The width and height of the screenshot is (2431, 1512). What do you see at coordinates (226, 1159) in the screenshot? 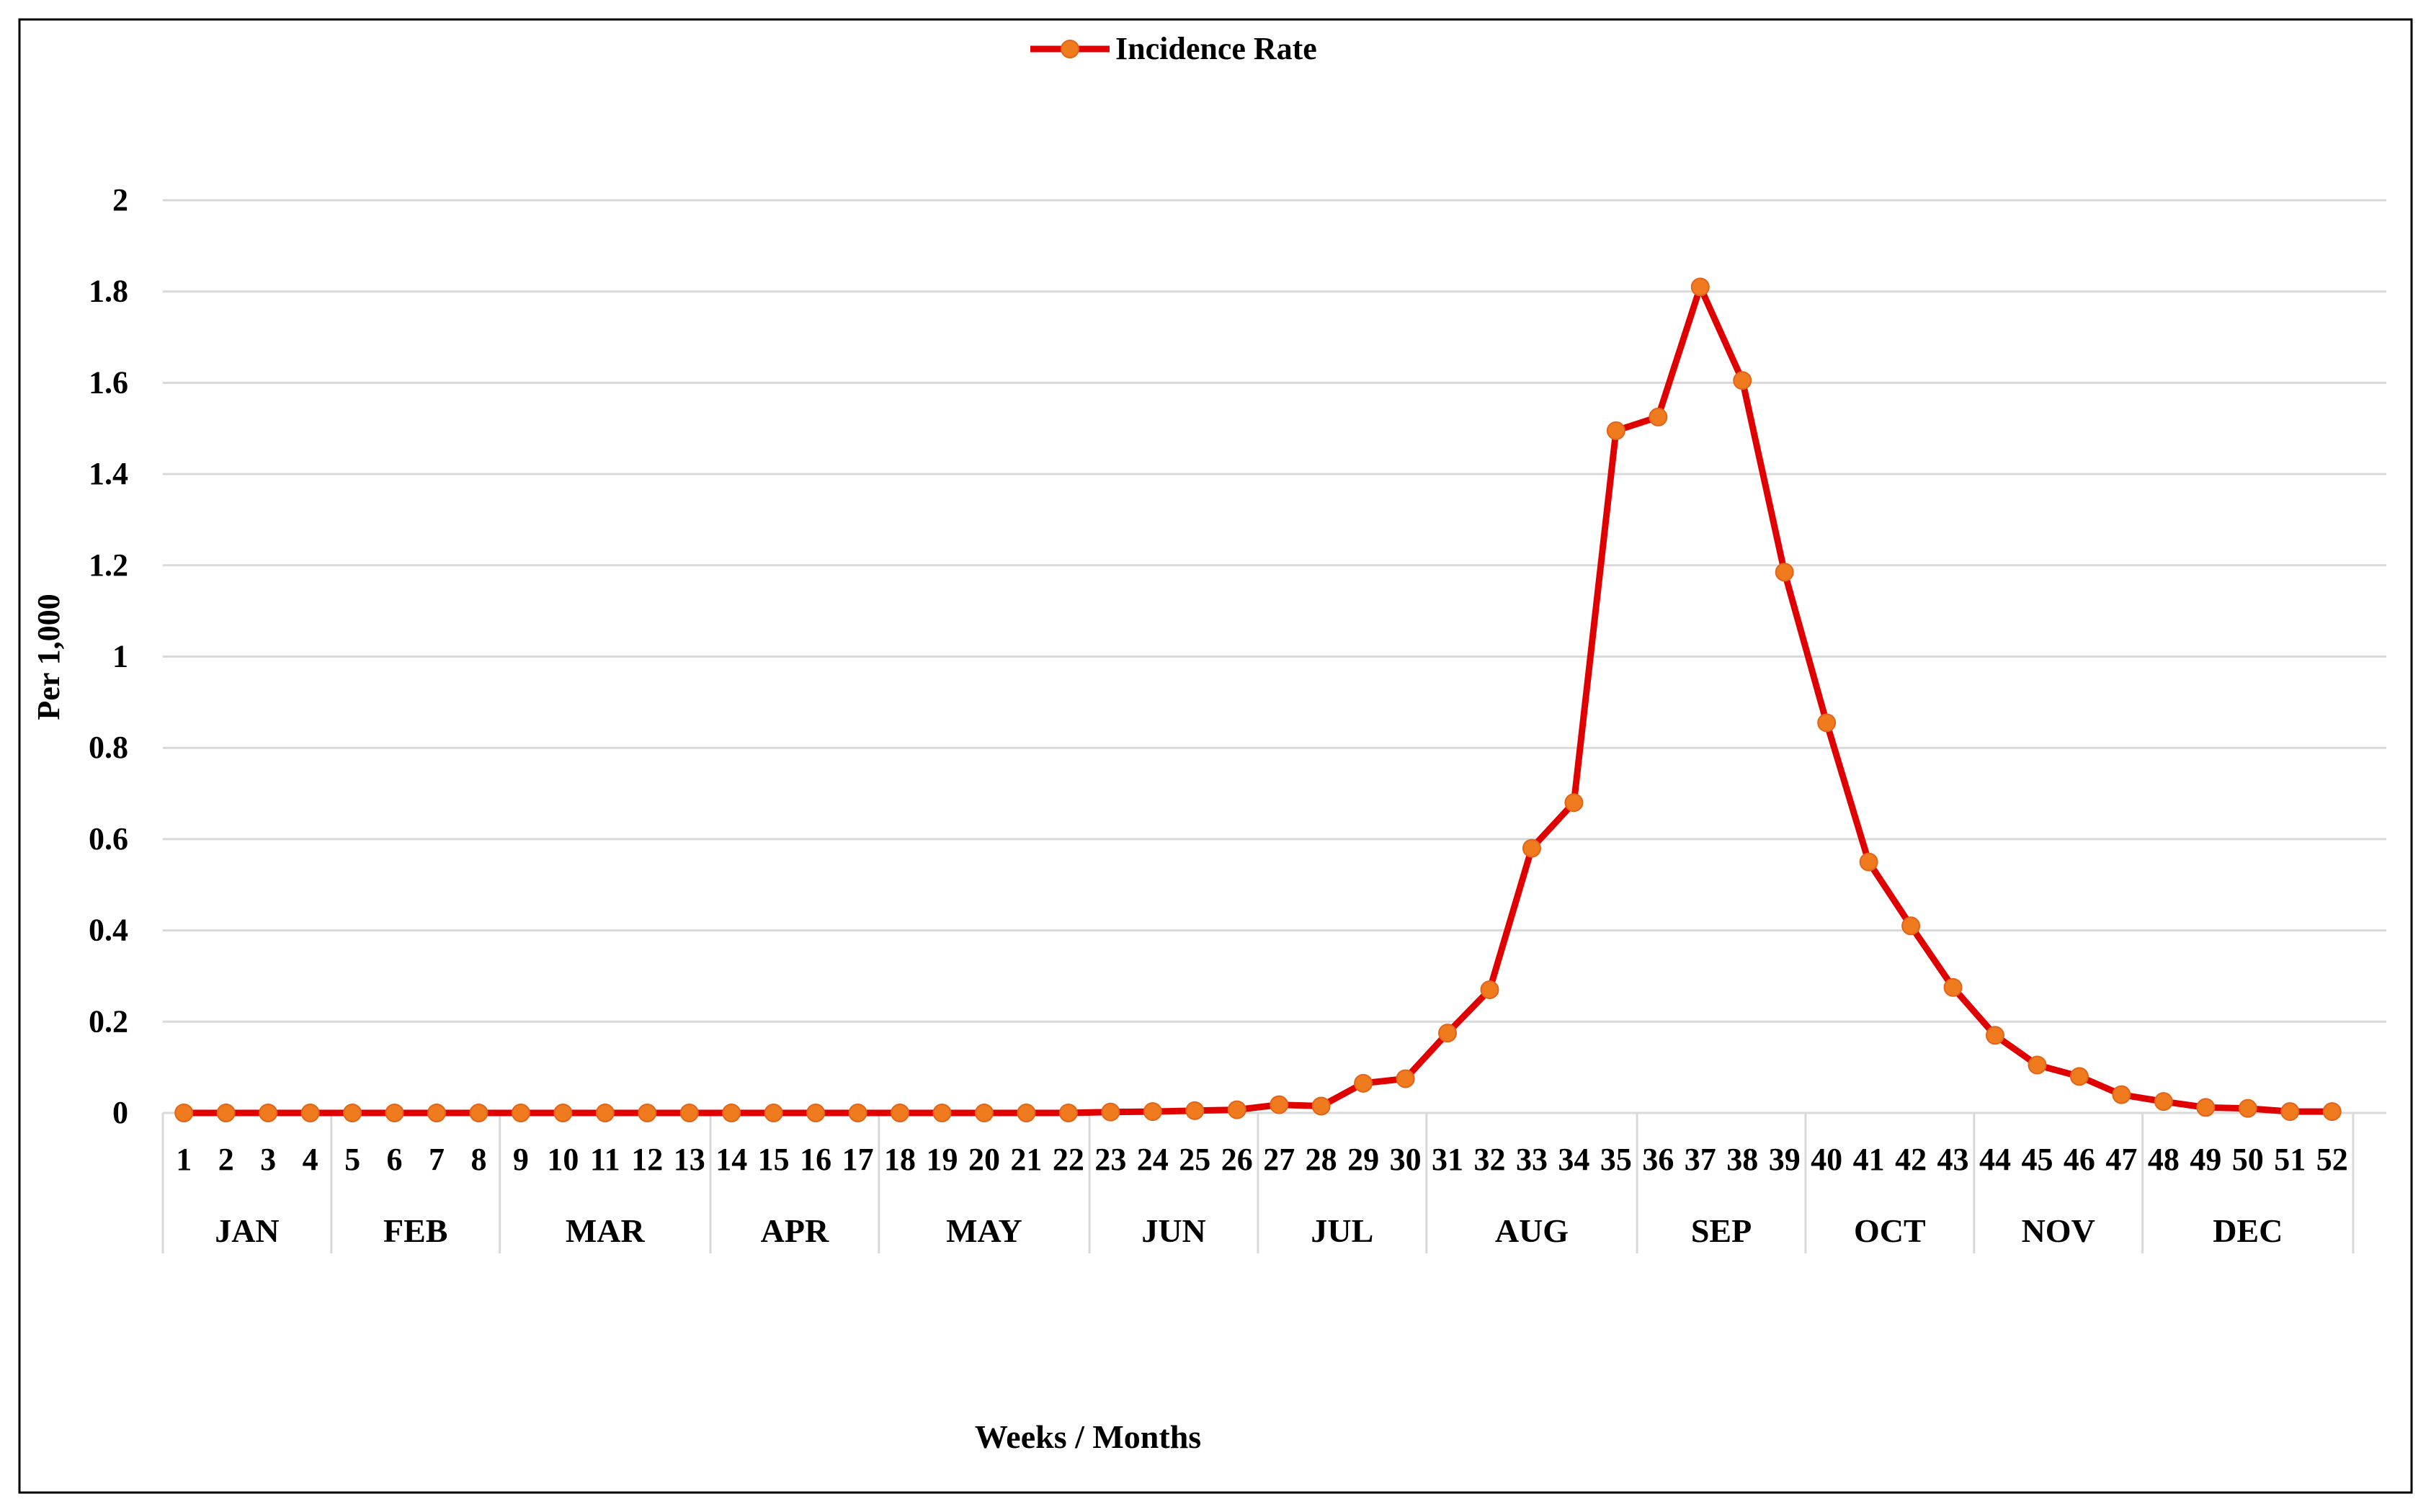
I see `week-tick-label: 2` at bounding box center [226, 1159].